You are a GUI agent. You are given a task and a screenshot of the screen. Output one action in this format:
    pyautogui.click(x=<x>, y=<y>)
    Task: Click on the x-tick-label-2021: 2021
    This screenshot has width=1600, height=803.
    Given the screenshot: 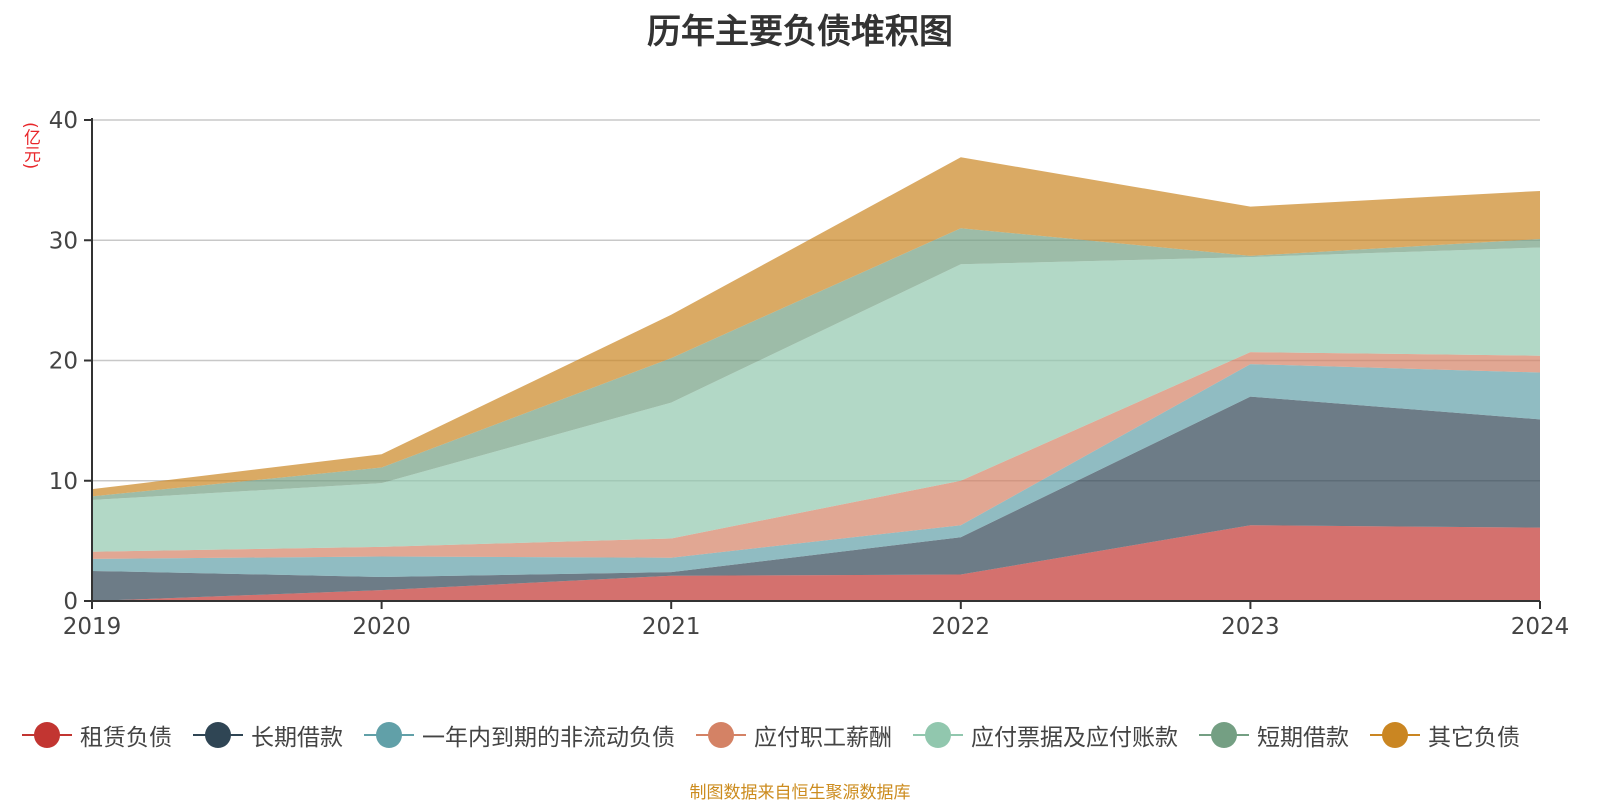 What is the action you would take?
    pyautogui.click(x=671, y=627)
    